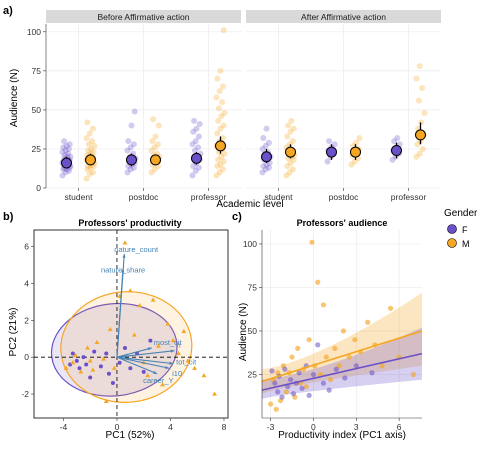 This screenshot has height=450, width=500. Describe the element at coordinates (158, 380) in the screenshot. I see `arrow-label: career_Y` at that location.